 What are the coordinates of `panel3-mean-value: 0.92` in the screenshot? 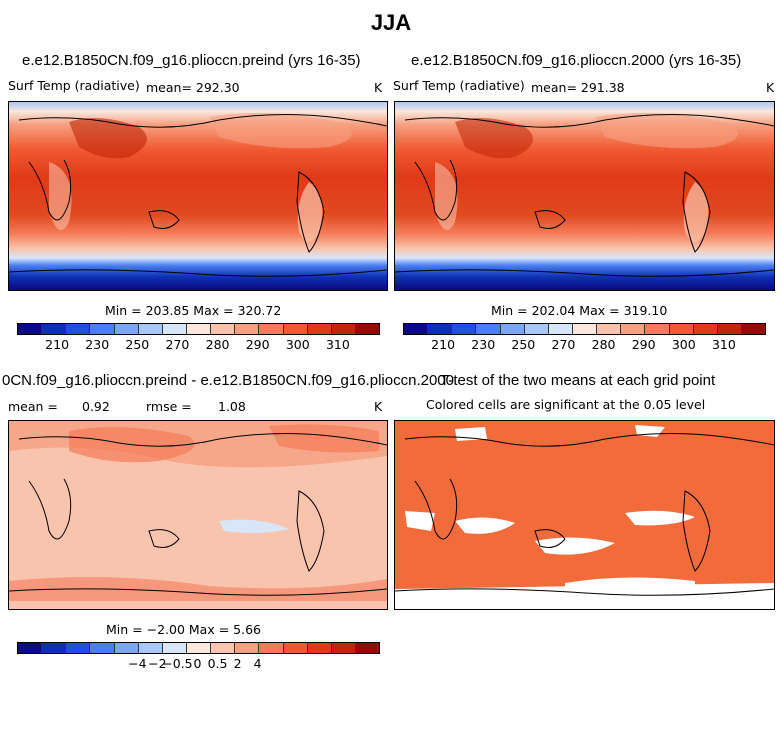 It's located at (96, 406).